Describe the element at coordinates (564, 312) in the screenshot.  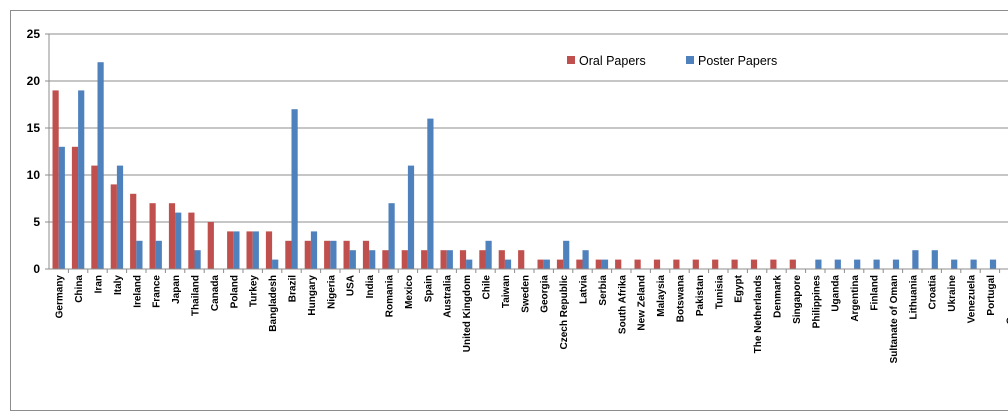
I see `x-tick-label: Czech Republic` at that location.